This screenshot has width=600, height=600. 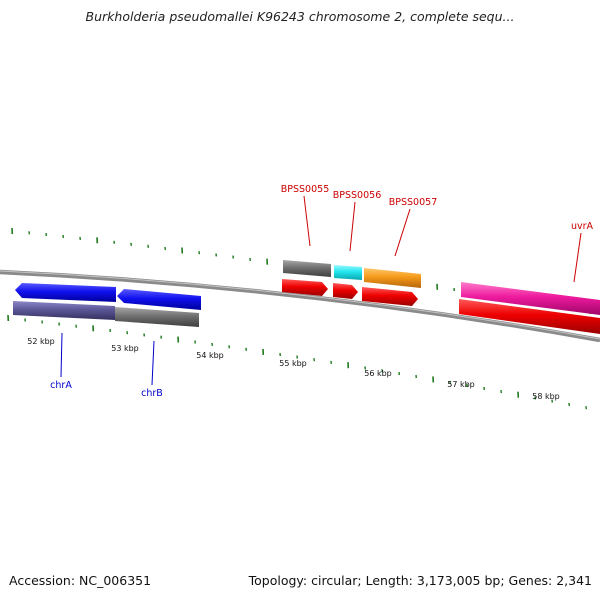 I want to click on scale-label-52kbp: 52 kbp, so click(x=41, y=341).